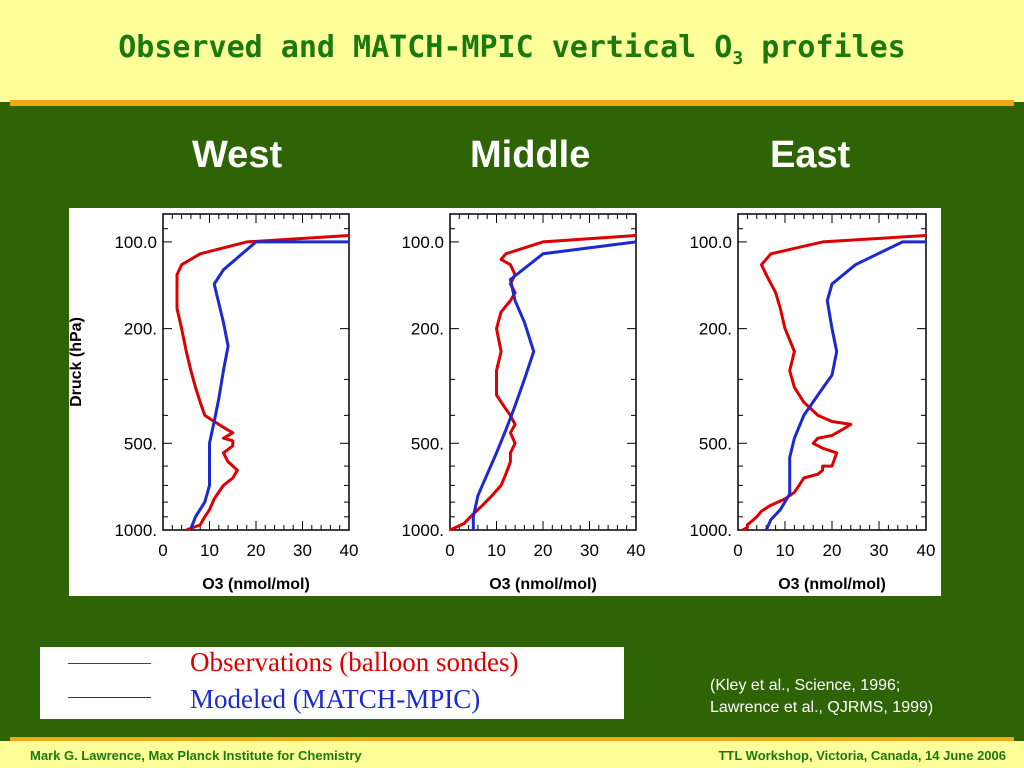 The image size is (1024, 768). Describe the element at coordinates (810, 155) in the screenshot. I see `region-title-east: East` at that location.